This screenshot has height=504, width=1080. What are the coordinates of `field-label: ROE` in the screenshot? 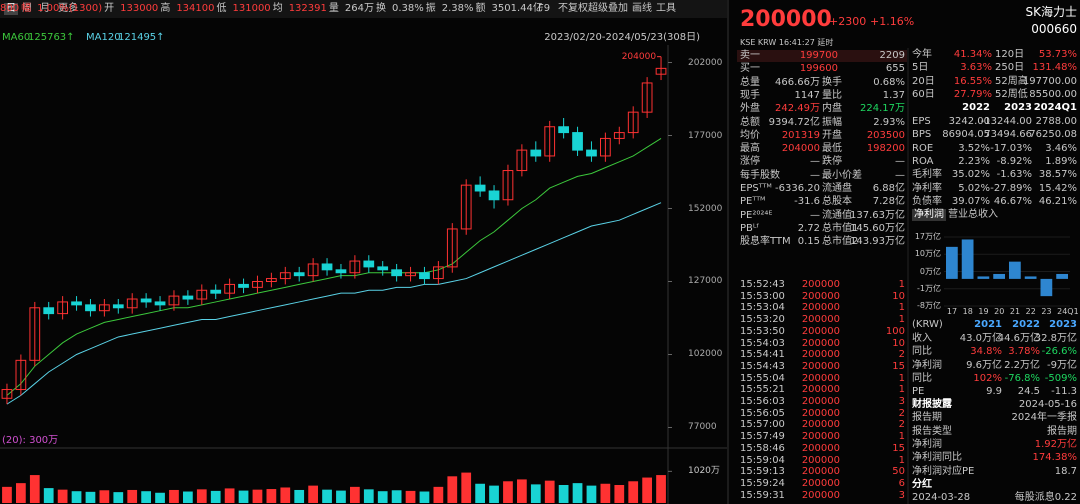 It's located at (923, 148).